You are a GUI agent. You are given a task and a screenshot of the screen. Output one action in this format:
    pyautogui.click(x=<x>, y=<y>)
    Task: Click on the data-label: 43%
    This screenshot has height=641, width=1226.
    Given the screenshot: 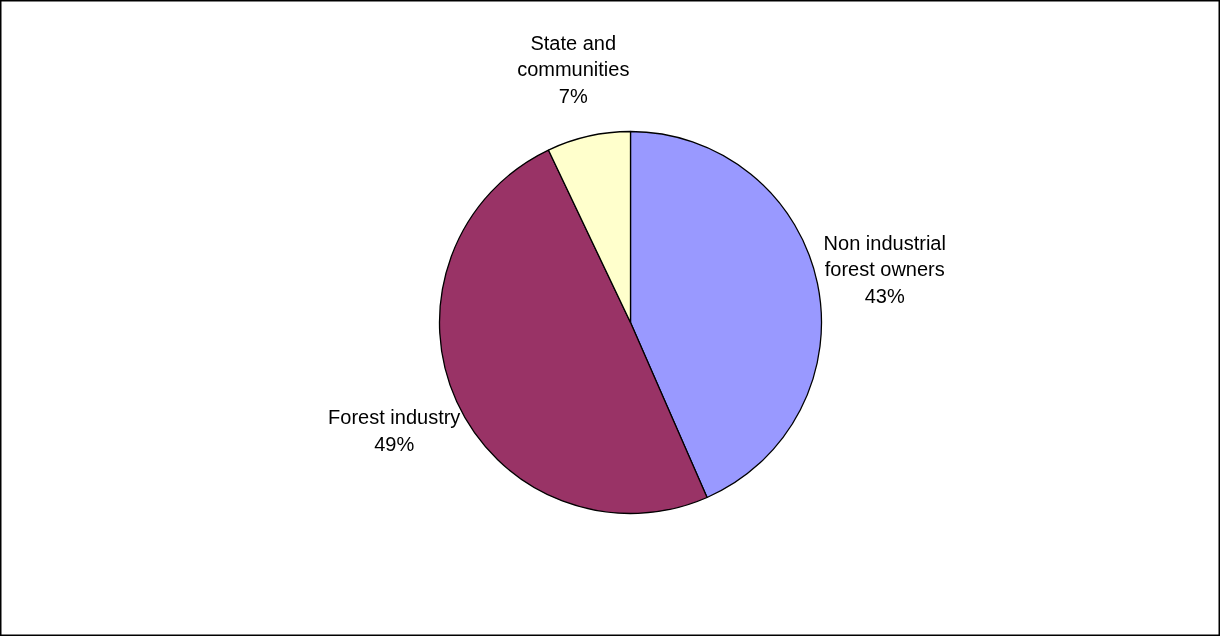 What is the action you would take?
    pyautogui.click(x=884, y=295)
    